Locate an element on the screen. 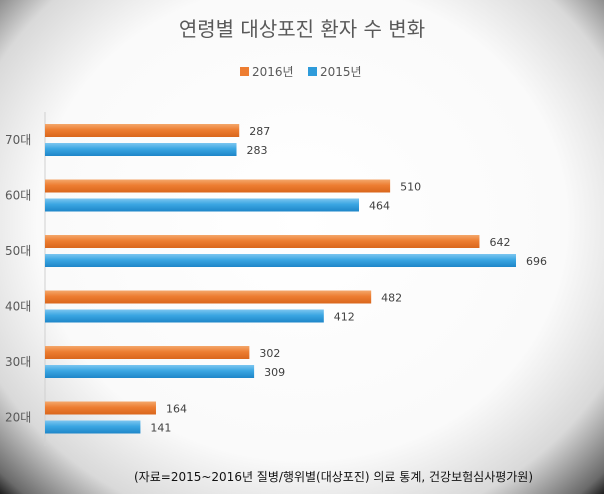  legend-label-2015: 2015년 is located at coordinates (341, 72).